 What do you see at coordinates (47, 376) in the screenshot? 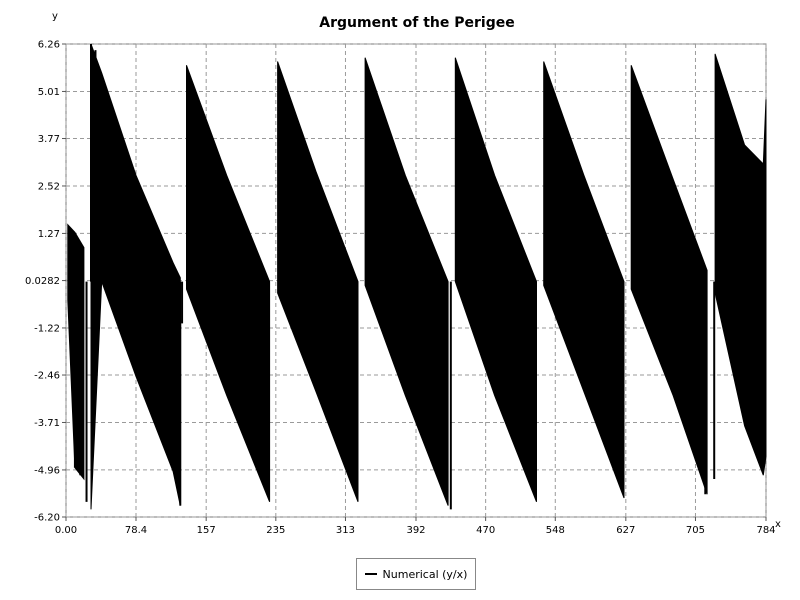
I see `y-tick-label: -2.46` at bounding box center [47, 376].